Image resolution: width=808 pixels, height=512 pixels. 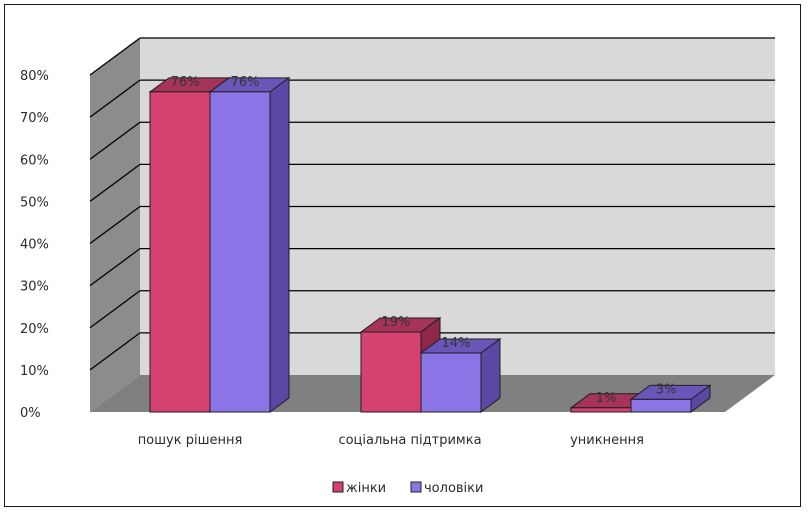 What do you see at coordinates (30, 413) in the screenshot?
I see `y-tick-label: 0%` at bounding box center [30, 413].